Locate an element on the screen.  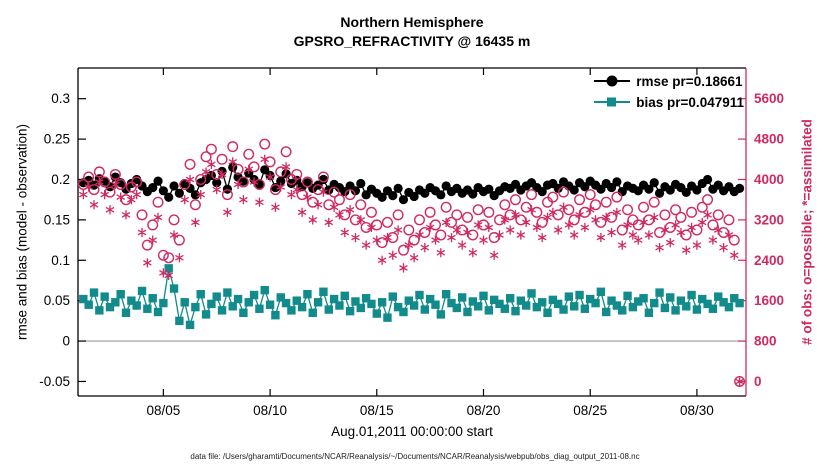
svg-text: 08/15 is located at coordinates (377, 410).